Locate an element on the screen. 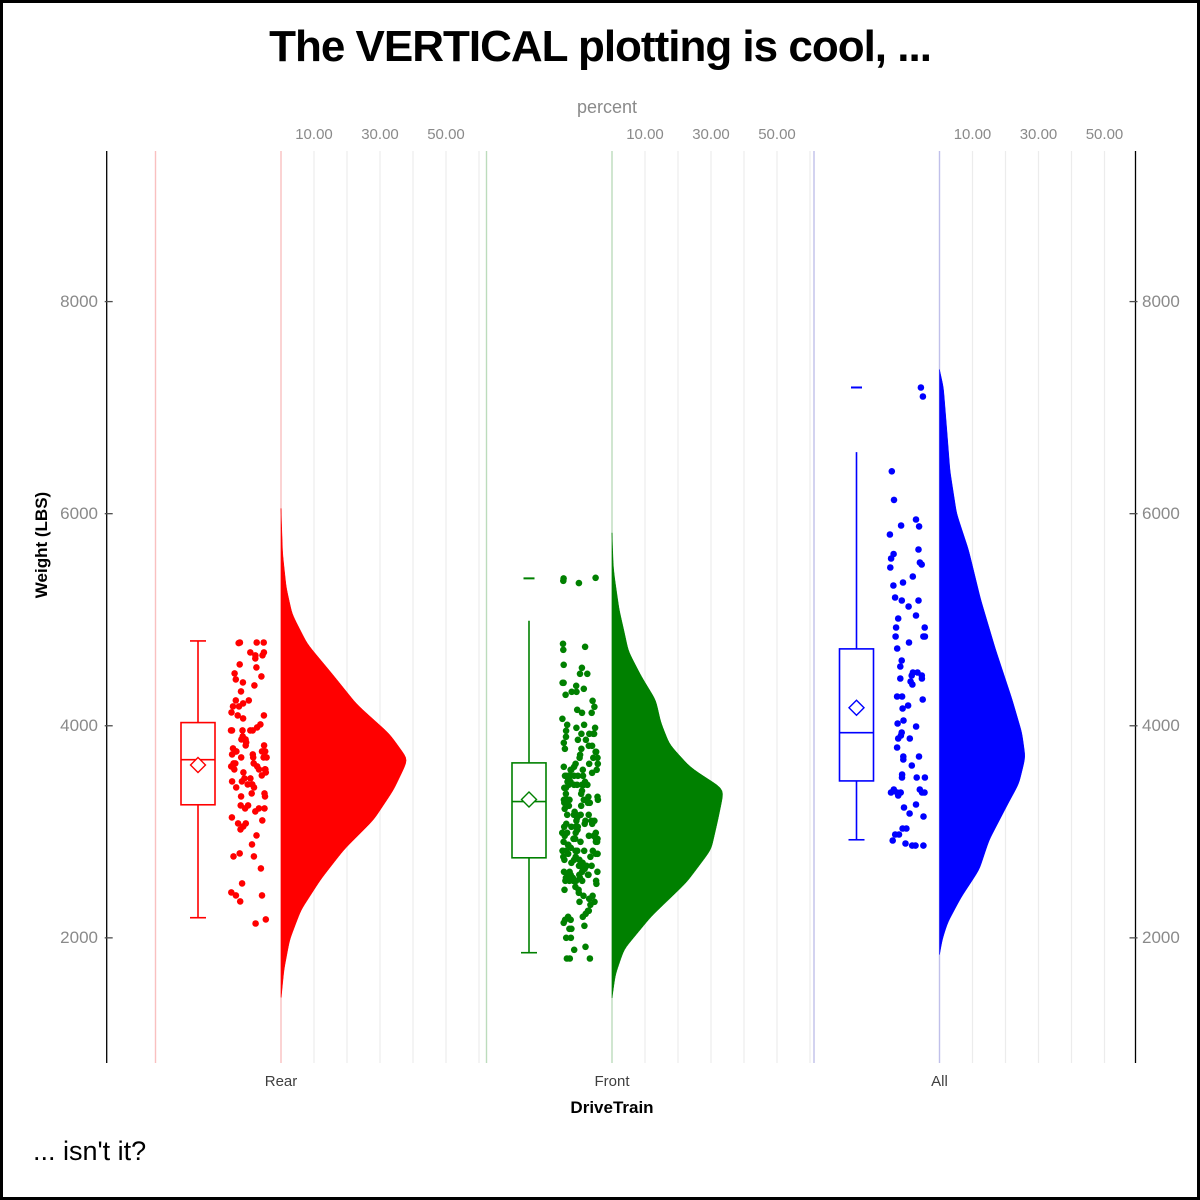 The width and height of the screenshot is (1200, 1200). y-tick-label-right: 4000 is located at coordinates (1161, 725).